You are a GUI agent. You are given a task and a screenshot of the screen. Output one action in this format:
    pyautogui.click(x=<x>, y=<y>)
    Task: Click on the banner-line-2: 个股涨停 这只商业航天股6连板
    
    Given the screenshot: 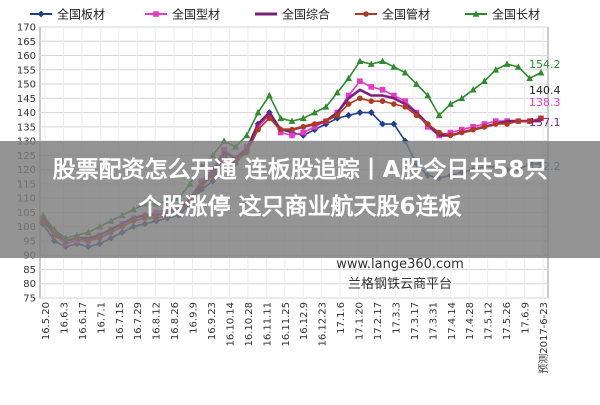 What is the action you would take?
    pyautogui.click(x=300, y=207)
    